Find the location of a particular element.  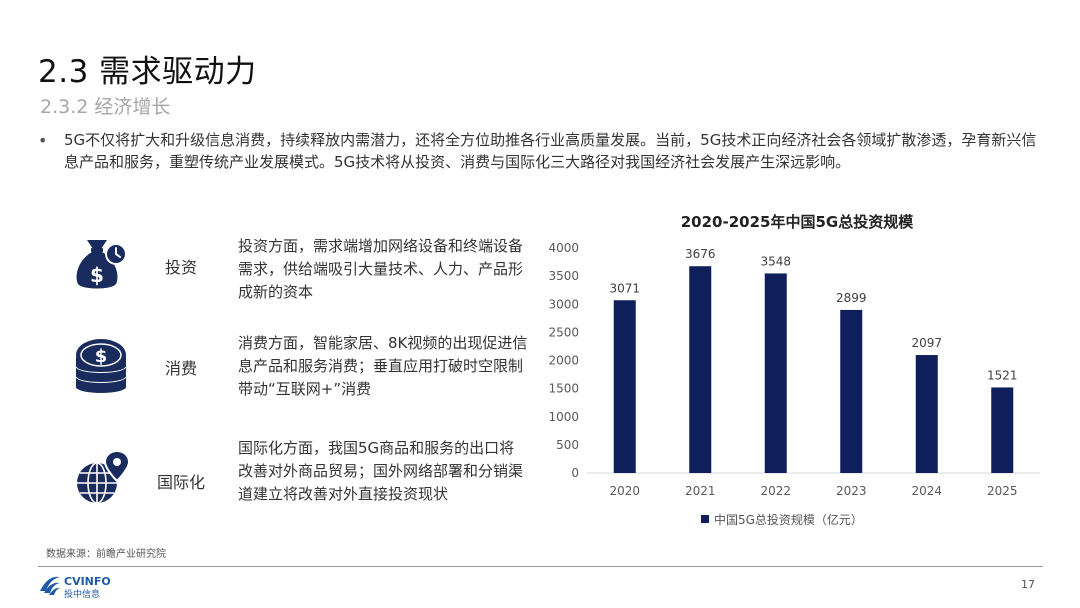

legend-swatch is located at coordinates (705, 519).